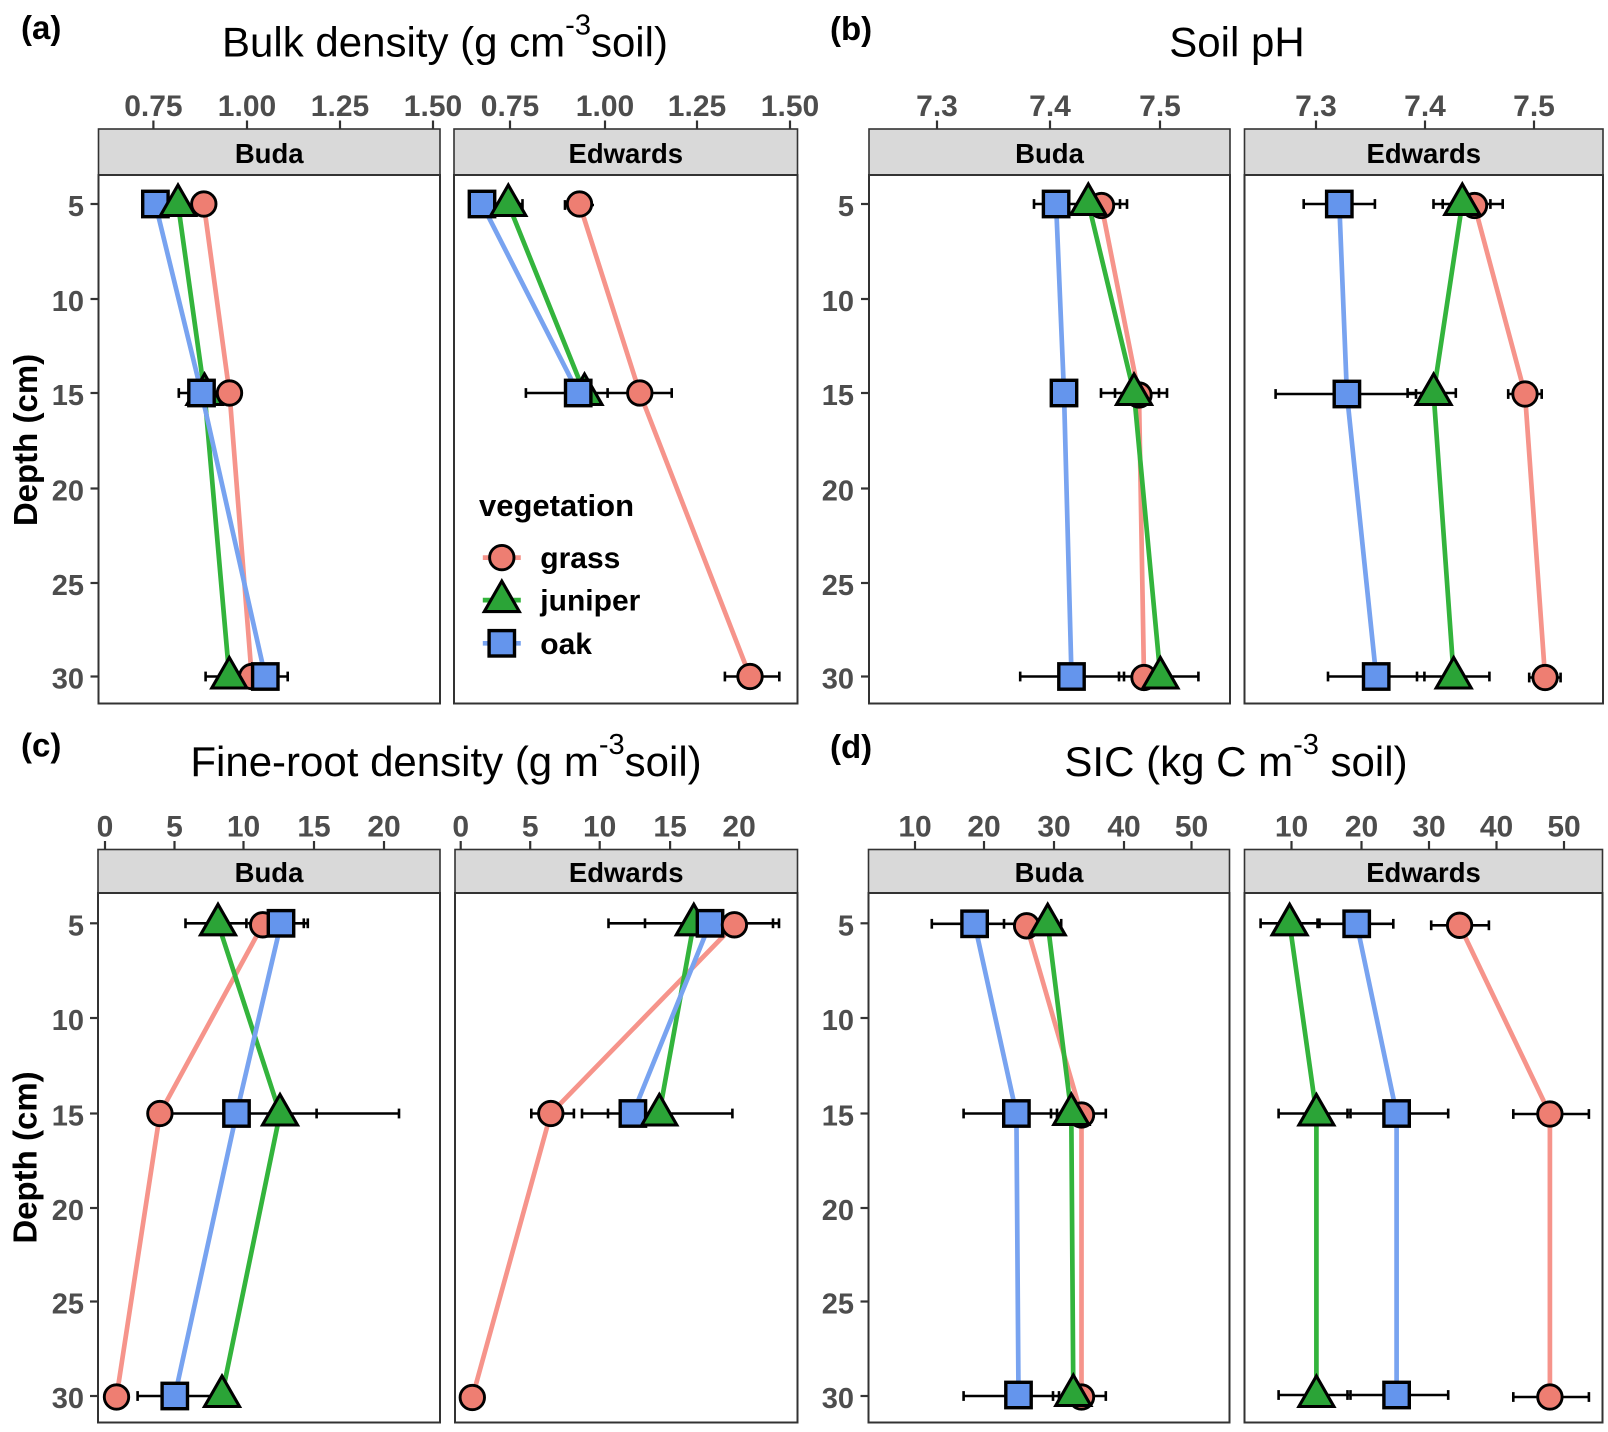  What do you see at coordinates (566, 644) in the screenshot?
I see `svg-text: oak` at bounding box center [566, 644].